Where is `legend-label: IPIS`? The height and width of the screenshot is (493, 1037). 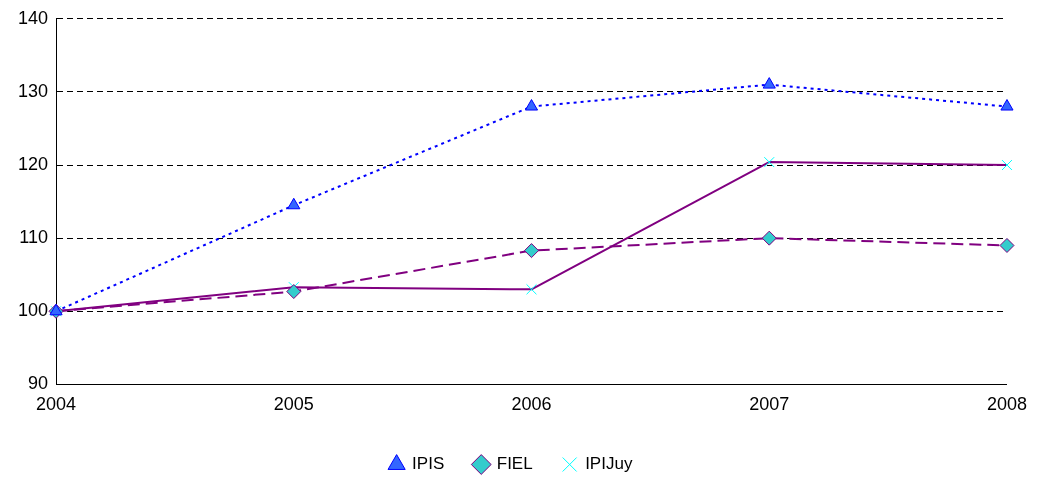 legend-label: IPIS is located at coordinates (428, 464).